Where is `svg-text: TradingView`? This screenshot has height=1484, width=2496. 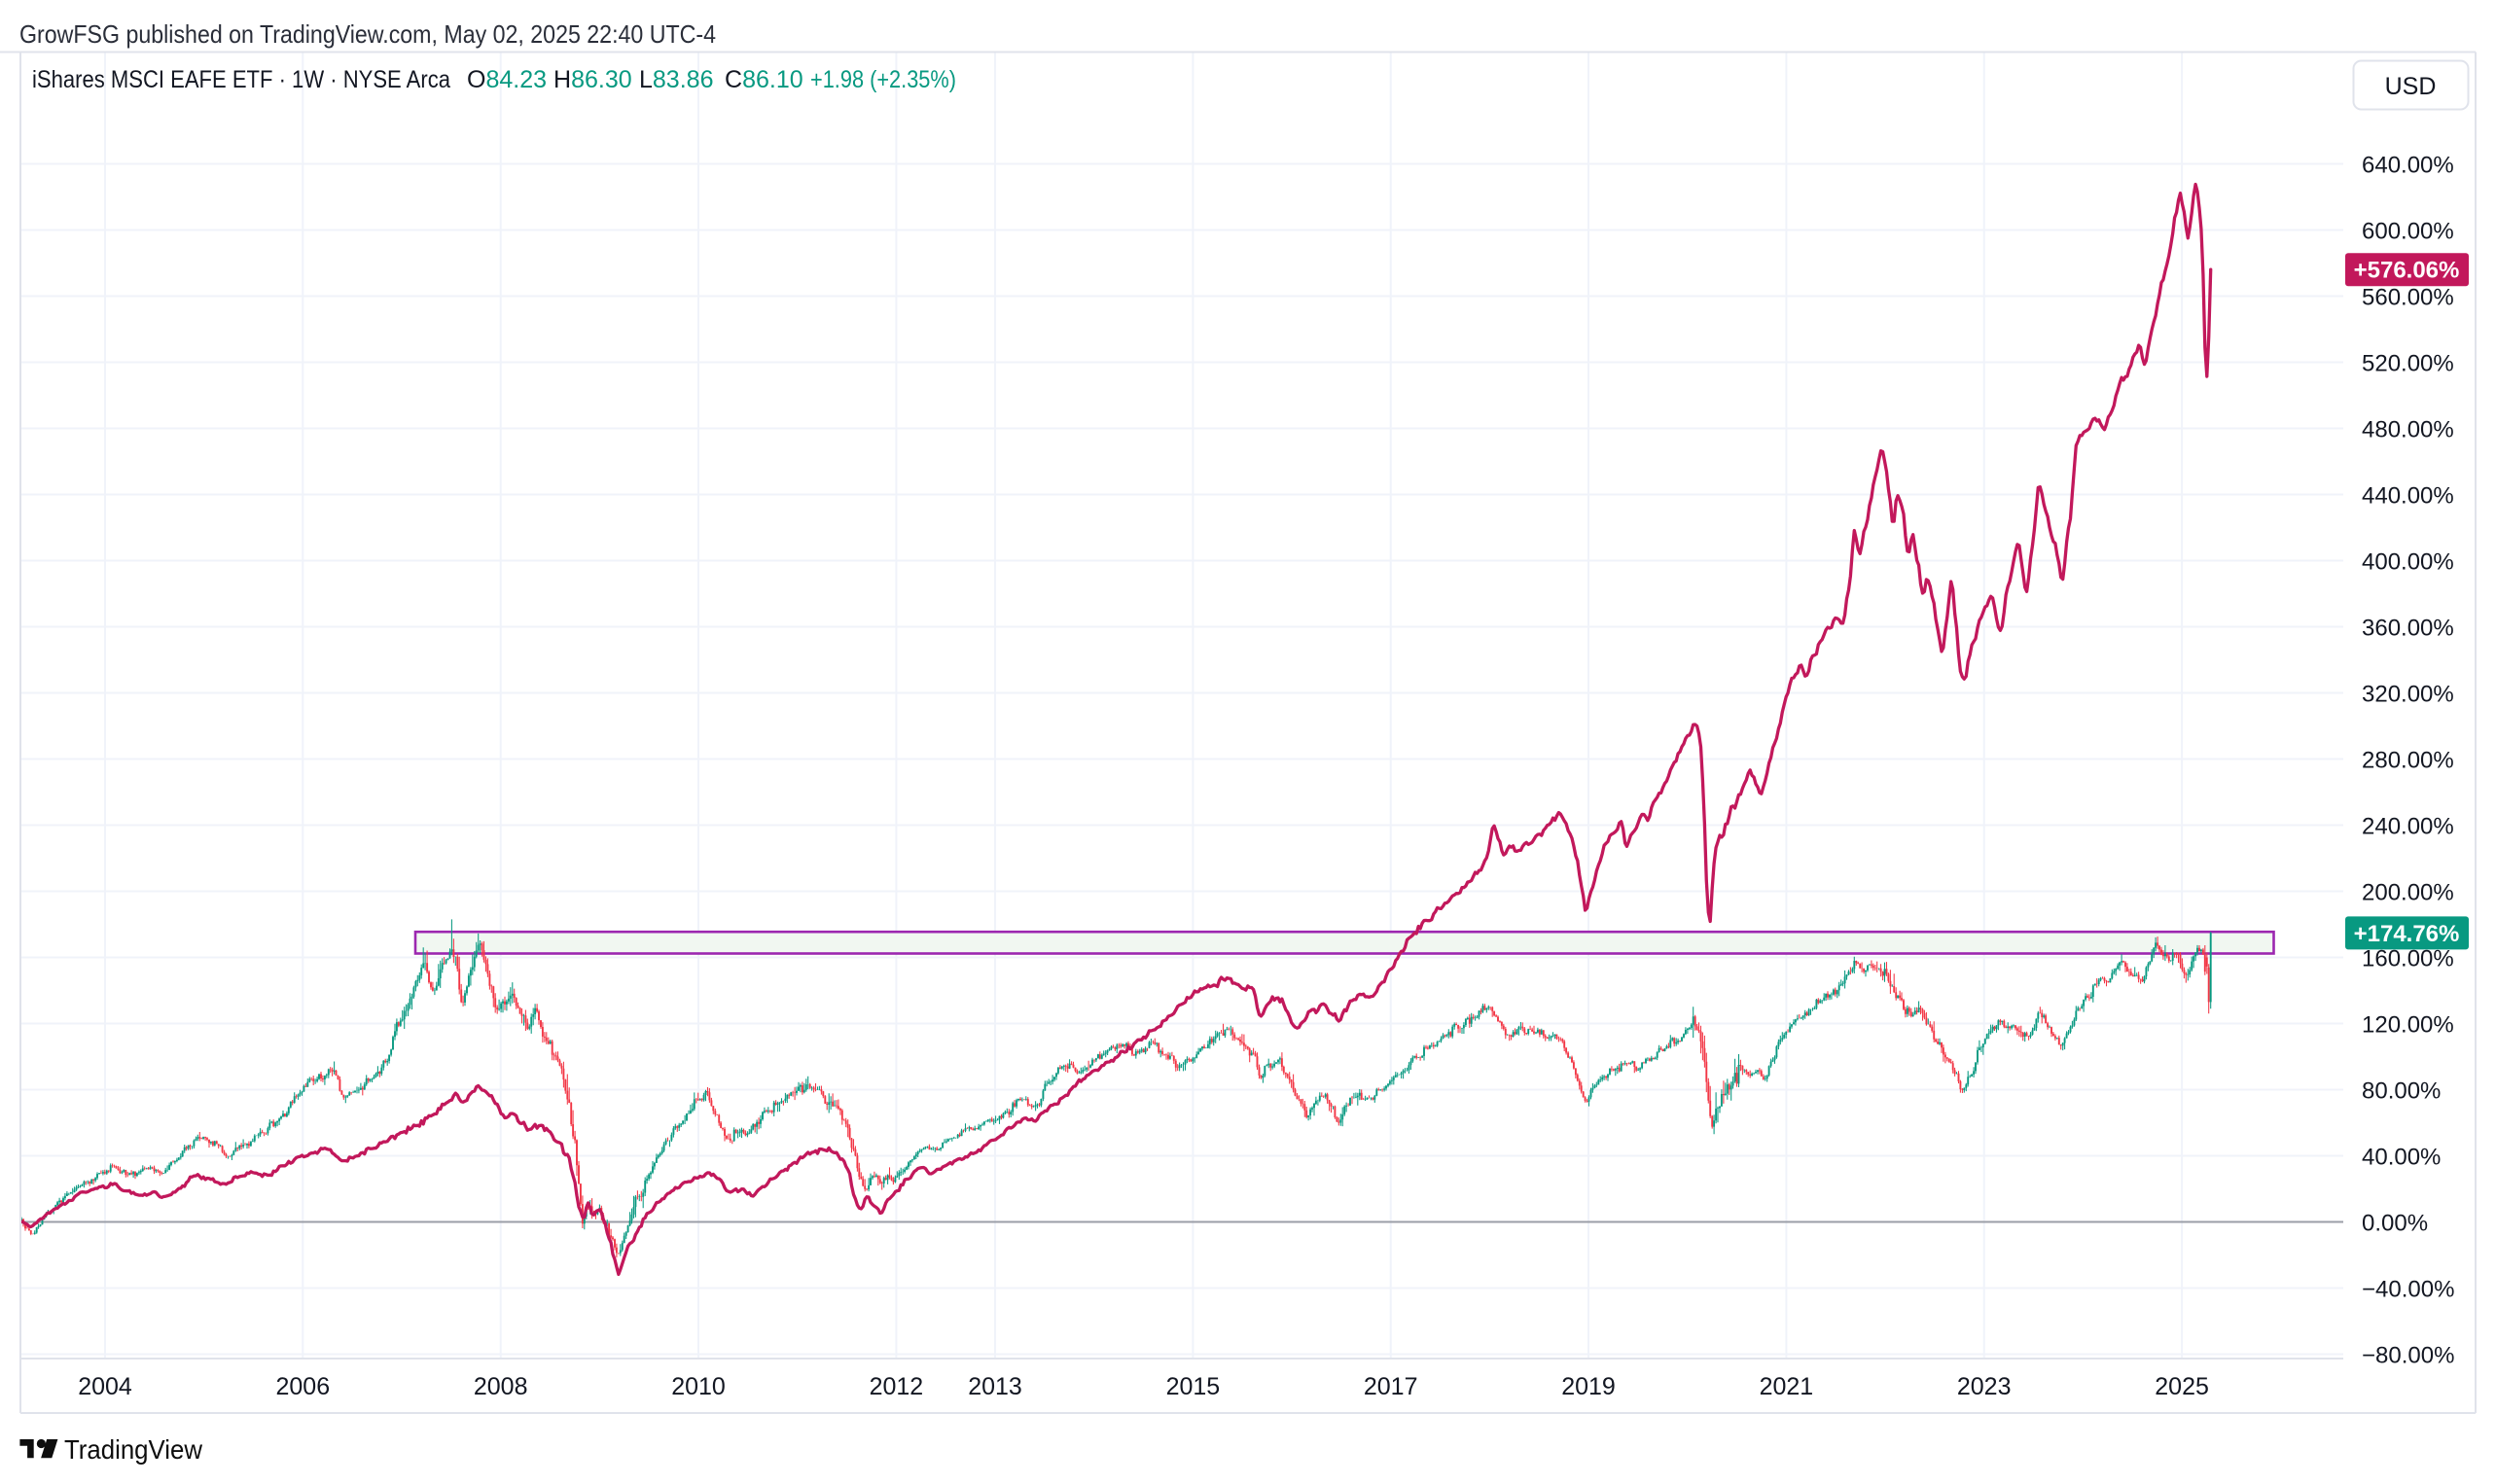 svg-text: TradingView is located at coordinates (133, 1450).